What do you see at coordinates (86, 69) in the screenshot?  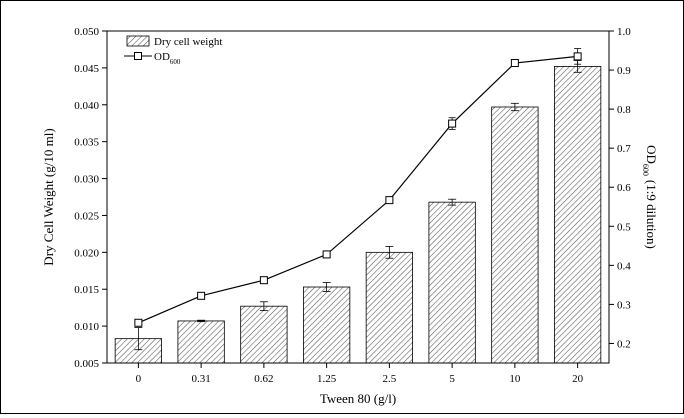 I see `y-left-tick-label-0.045: 0.045` at bounding box center [86, 69].